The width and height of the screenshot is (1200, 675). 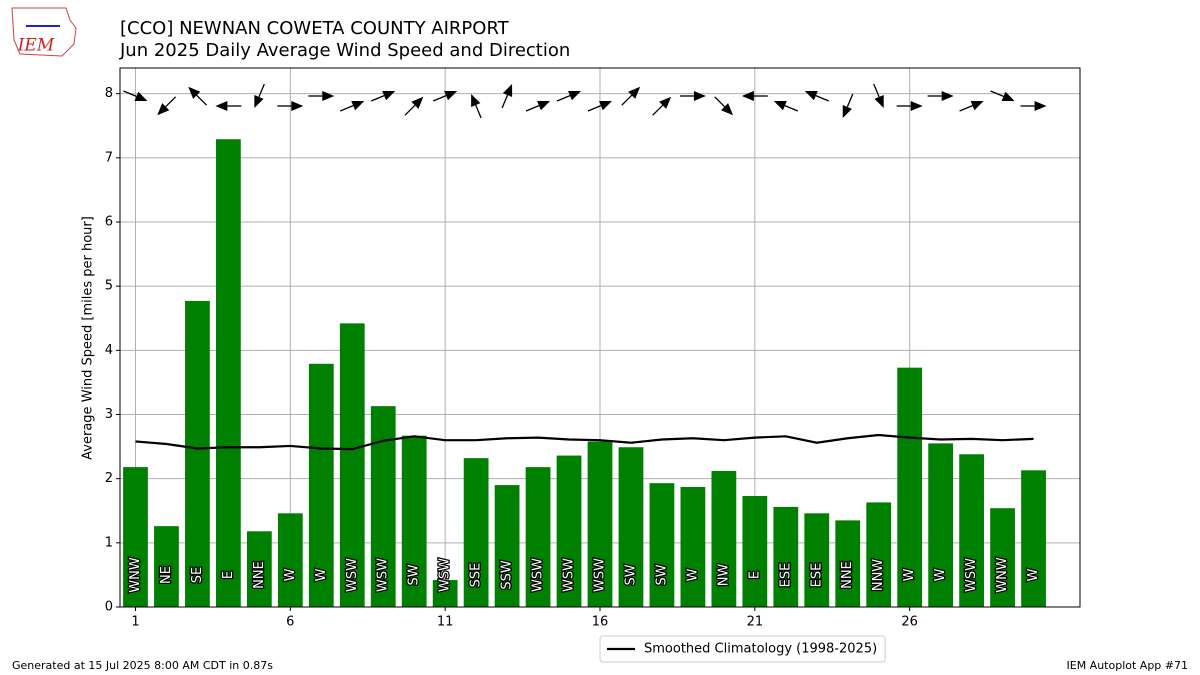 What do you see at coordinates (742, 649) in the screenshot?
I see `legend: Smoothed Climatology (1998-2025)` at bounding box center [742, 649].